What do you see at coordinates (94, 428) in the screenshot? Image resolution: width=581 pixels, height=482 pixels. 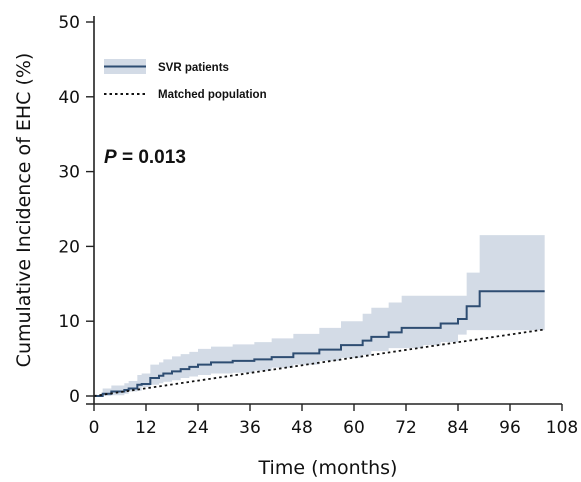 I see `x-tick-label-0: 0` at bounding box center [94, 428].